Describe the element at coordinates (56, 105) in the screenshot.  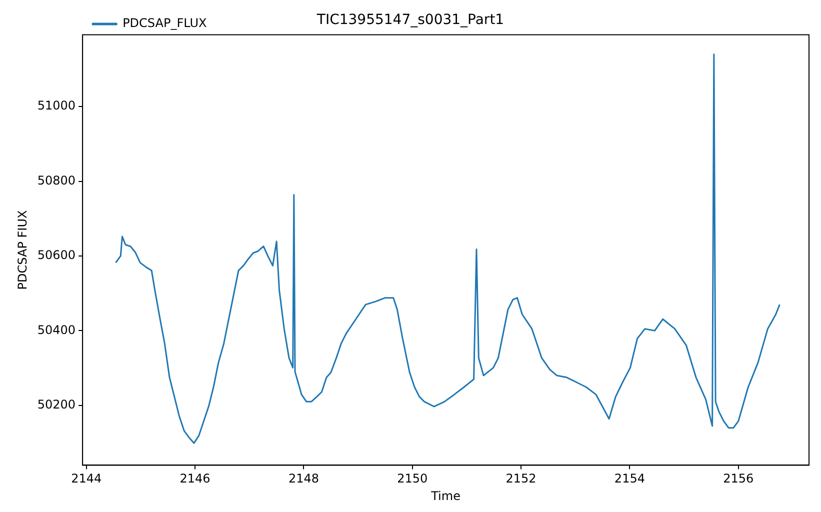
I see `y-tick-label: 51000` at that location.